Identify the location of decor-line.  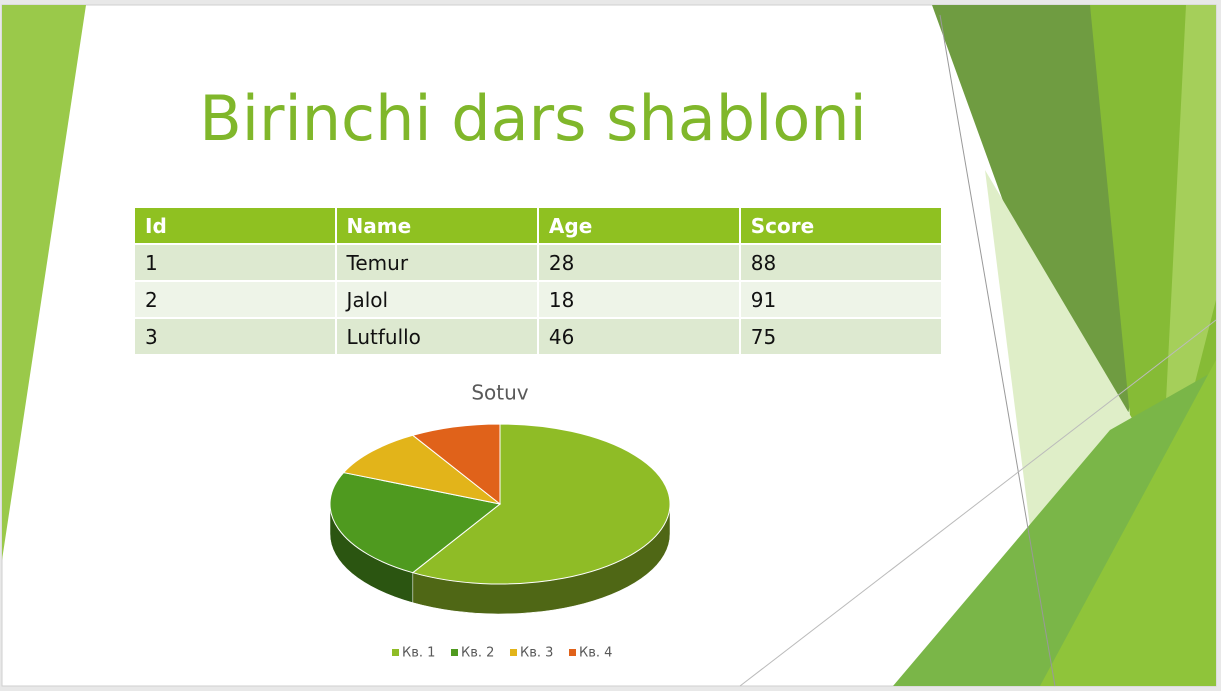
(997, 350).